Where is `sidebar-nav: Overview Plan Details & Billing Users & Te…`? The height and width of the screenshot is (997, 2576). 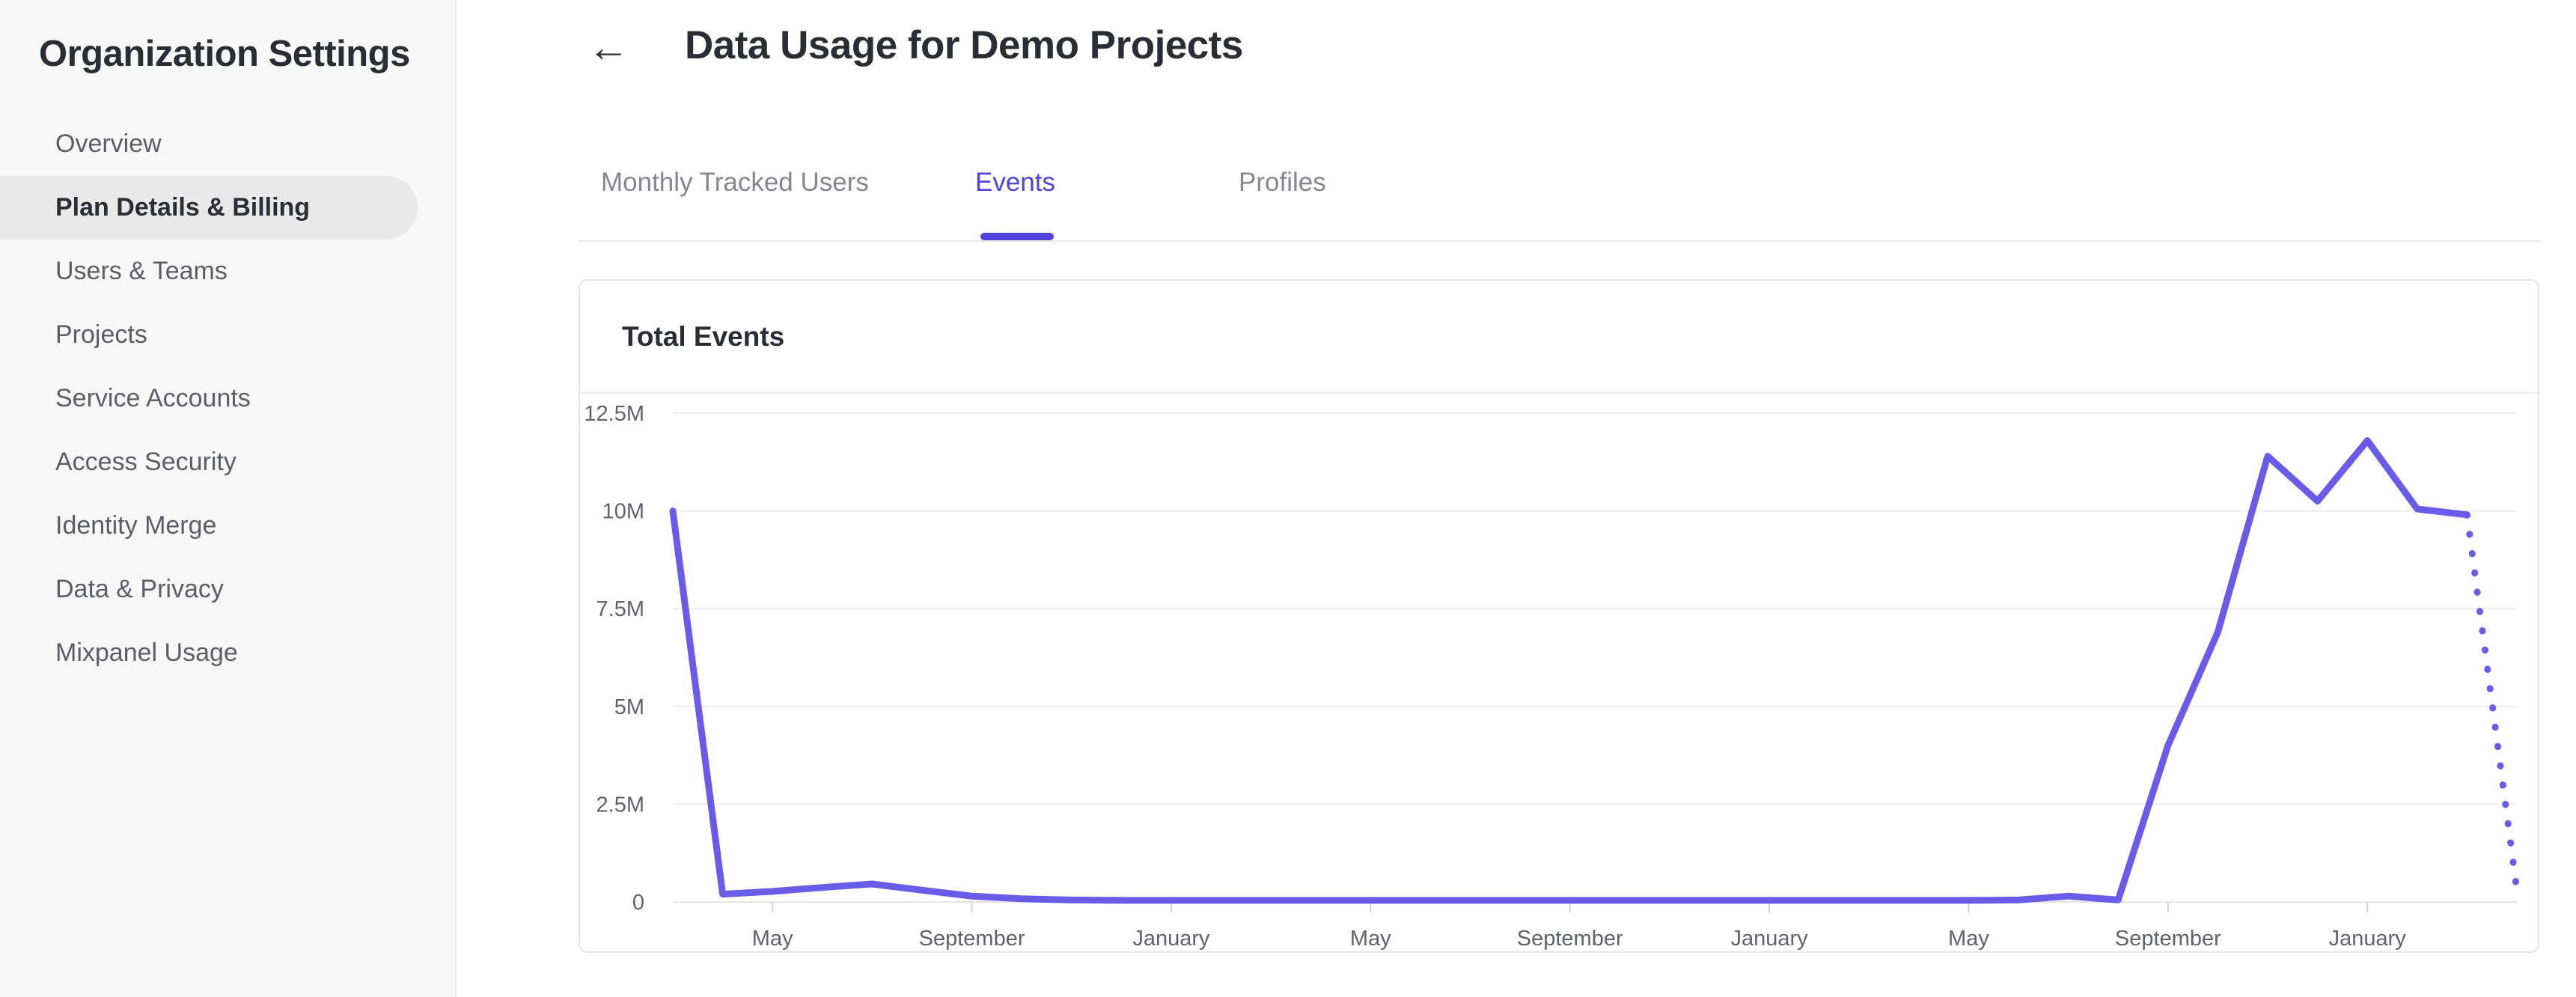
sidebar-nav: Overview Plan Details & Billing Users & Te… is located at coordinates (227, 398).